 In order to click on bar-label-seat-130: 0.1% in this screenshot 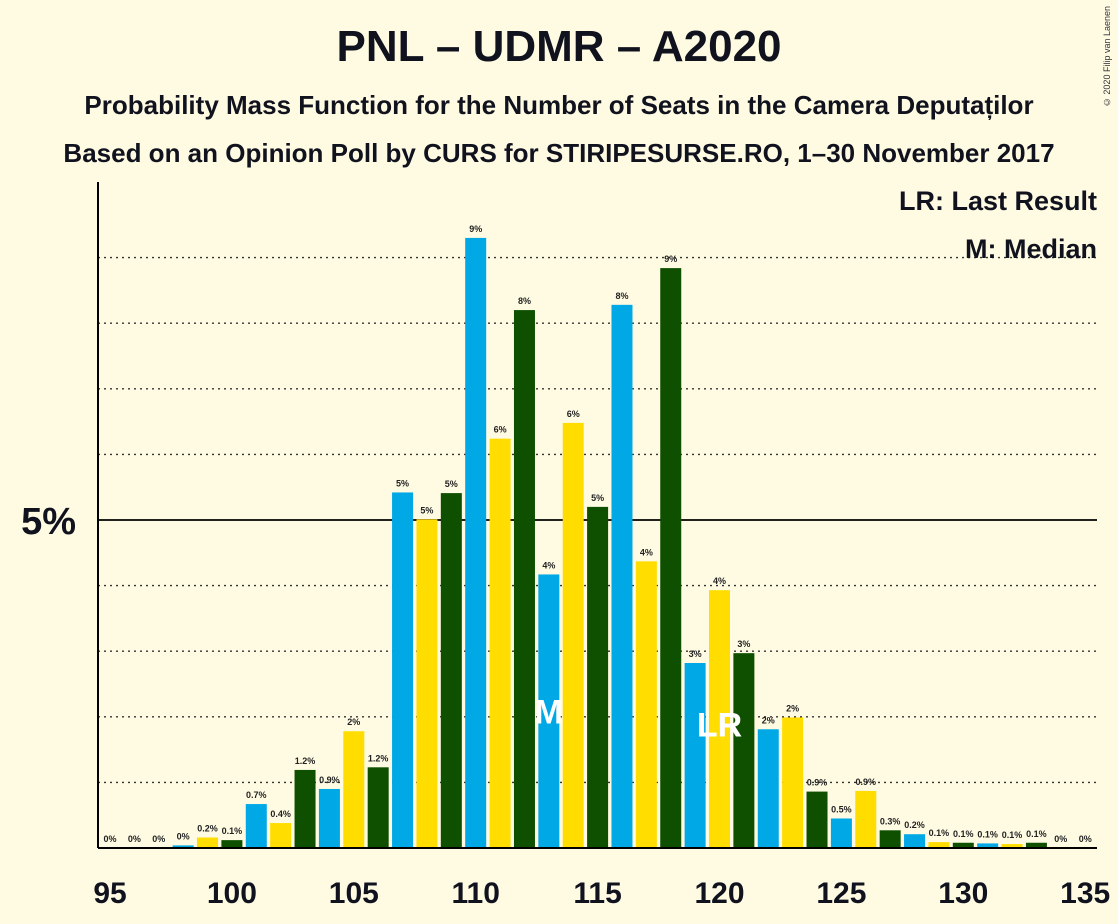, I will do `click(963, 834)`.